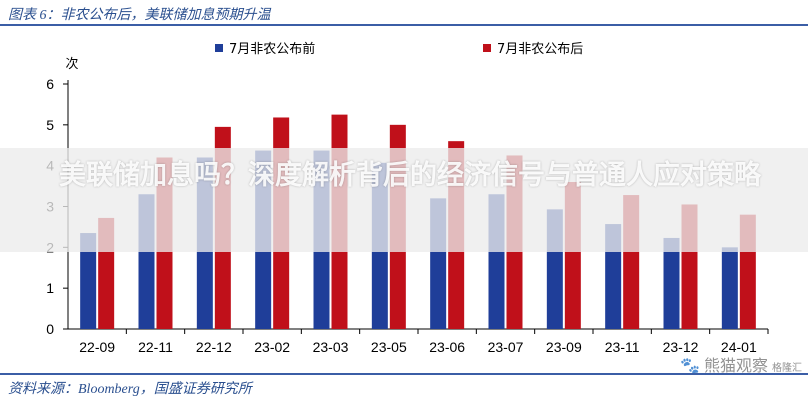  Describe the element at coordinates (404, 374) in the screenshot. I see `bottom-divider` at that location.